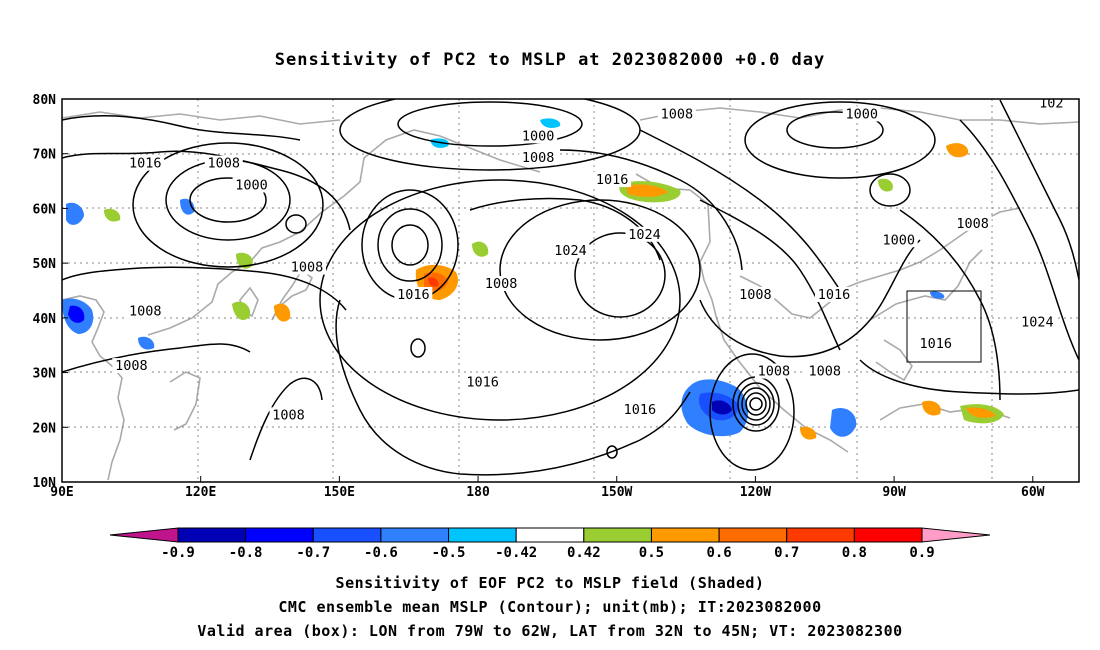 This screenshot has height=650, width=1100. Describe the element at coordinates (45, 319) in the screenshot. I see `lat-tick-label: 40N` at that location.